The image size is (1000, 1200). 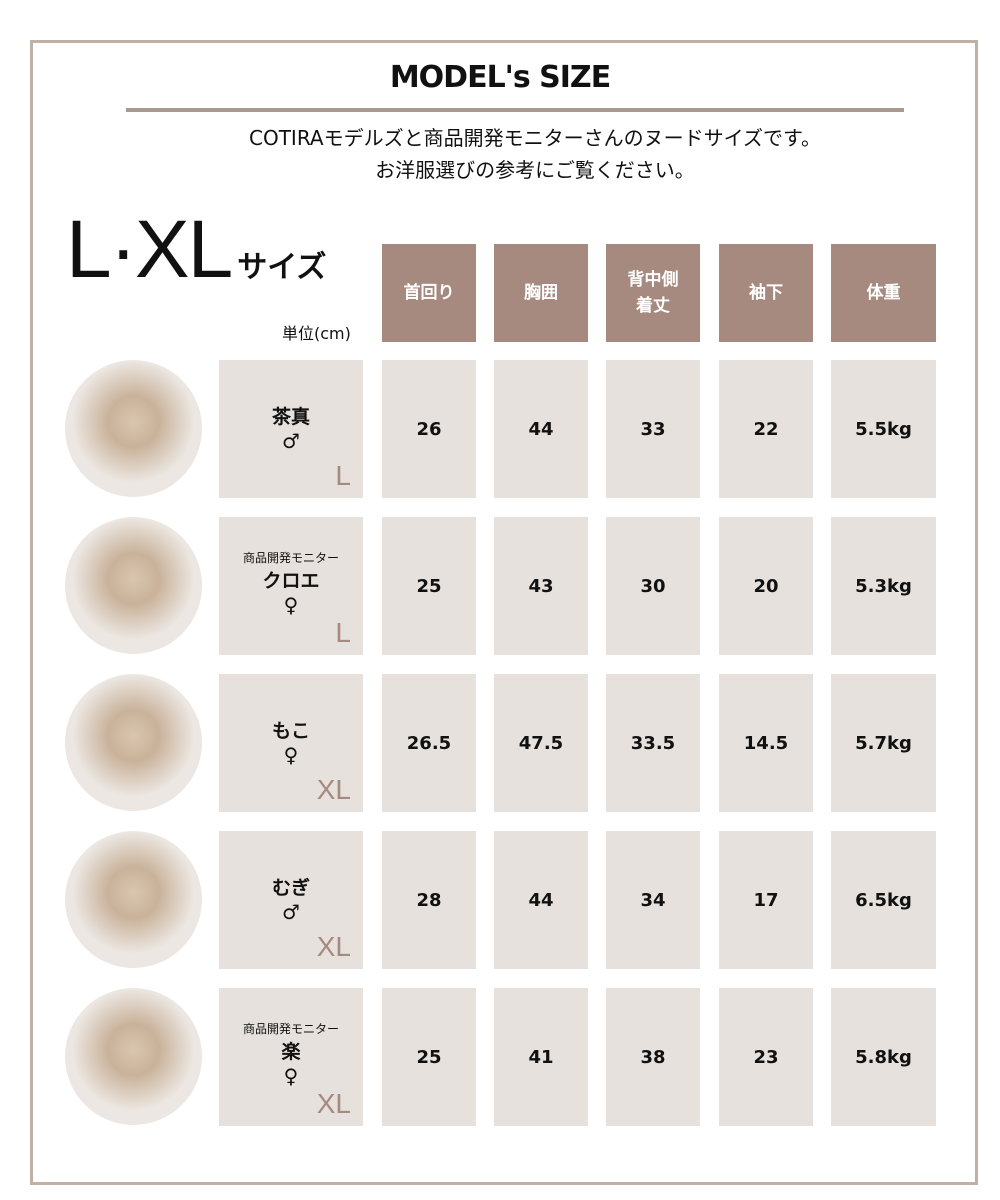 What do you see at coordinates (883, 429) in the screenshot?
I see `table-cell: 5.5kg` at bounding box center [883, 429].